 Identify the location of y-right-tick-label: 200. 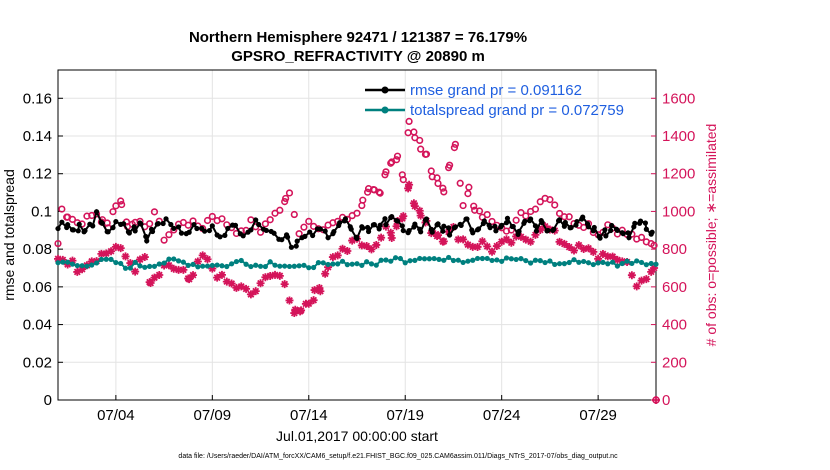
(674, 362).